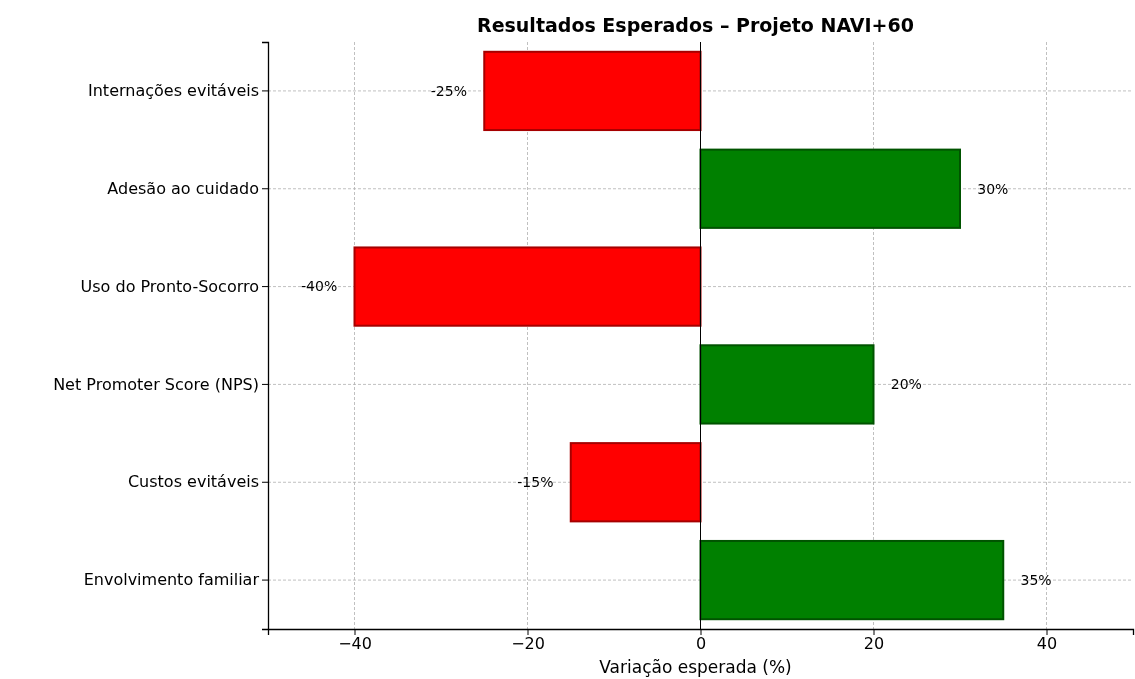 The image size is (1135, 679). I want to click on x-tick-label: −40, so click(355, 644).